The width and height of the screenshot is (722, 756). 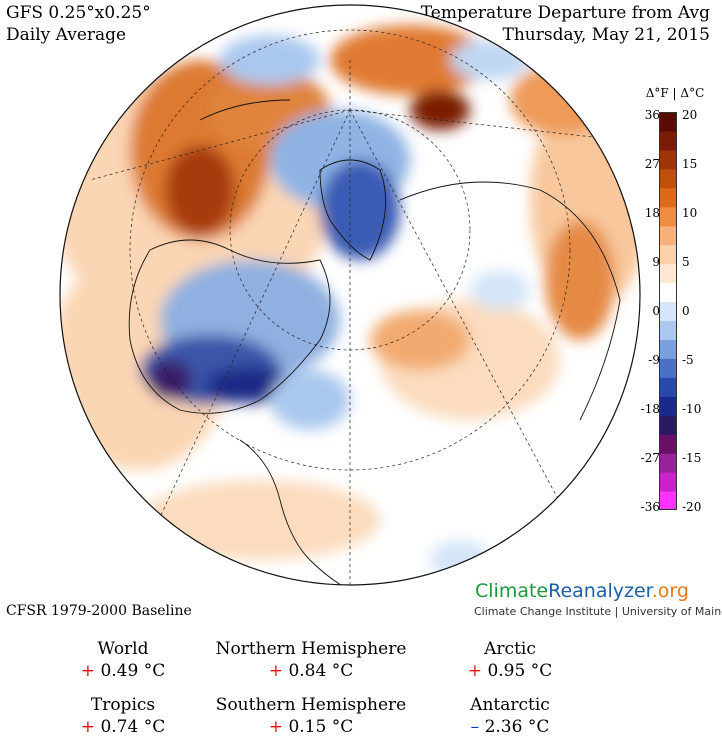 I want to click on stat-value: + 0.84 °C, so click(x=311, y=671).